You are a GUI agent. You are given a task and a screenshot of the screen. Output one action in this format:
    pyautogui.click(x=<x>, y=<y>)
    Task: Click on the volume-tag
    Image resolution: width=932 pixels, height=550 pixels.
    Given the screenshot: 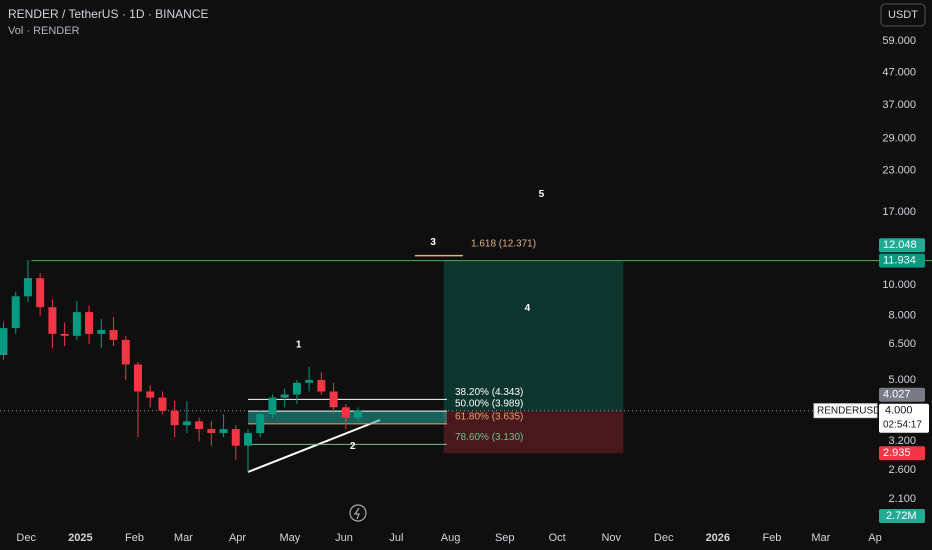 What is the action you would take?
    pyautogui.click(x=902, y=516)
    